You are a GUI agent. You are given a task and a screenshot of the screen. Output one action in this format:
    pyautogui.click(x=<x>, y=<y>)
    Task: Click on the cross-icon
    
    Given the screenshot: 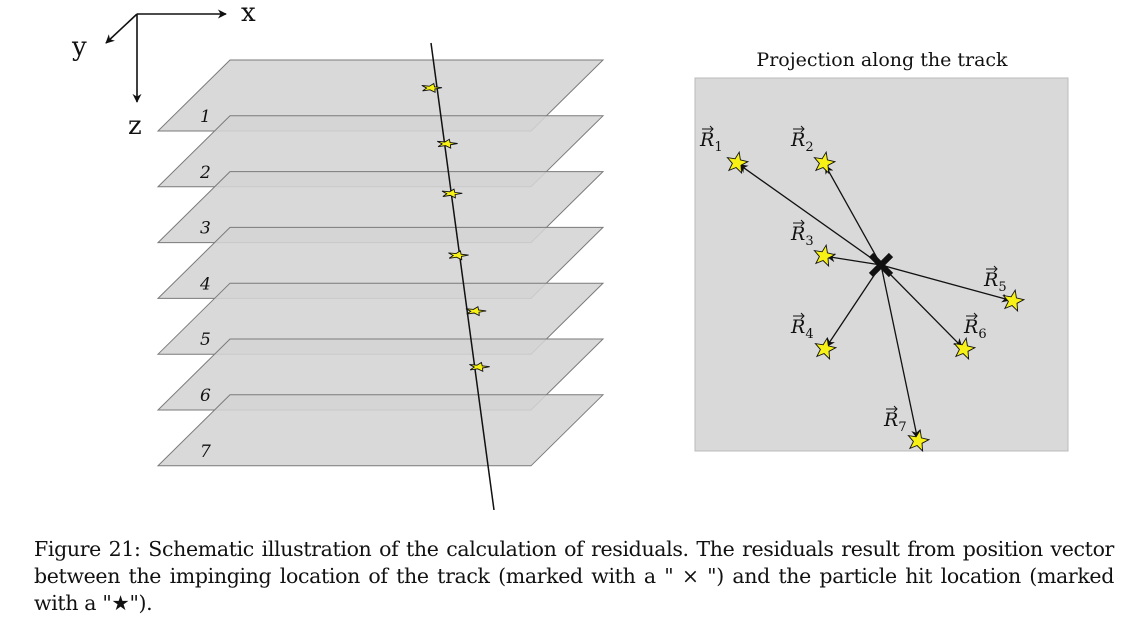 What is the action you would take?
    pyautogui.click(x=881, y=265)
    